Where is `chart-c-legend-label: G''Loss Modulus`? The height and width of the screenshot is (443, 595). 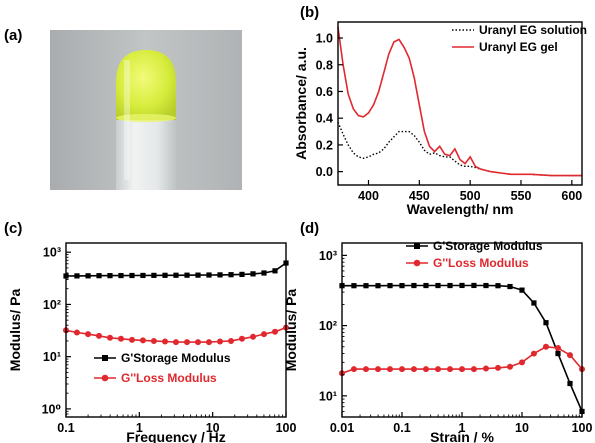 chart-c-legend-label: G''Loss Modulus is located at coordinates (169, 378).